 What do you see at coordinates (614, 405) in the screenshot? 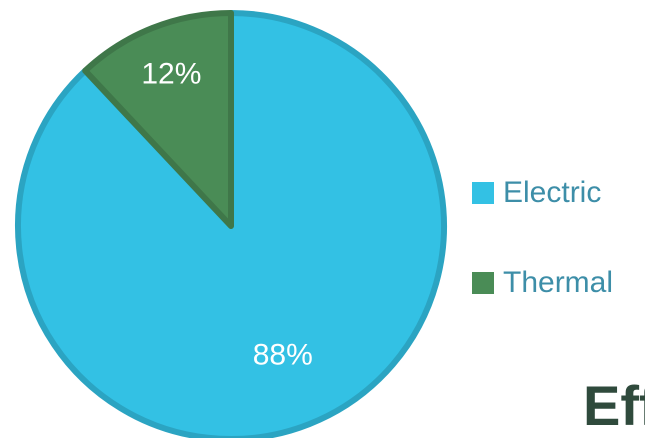
I see `logo: Eff` at bounding box center [614, 405].